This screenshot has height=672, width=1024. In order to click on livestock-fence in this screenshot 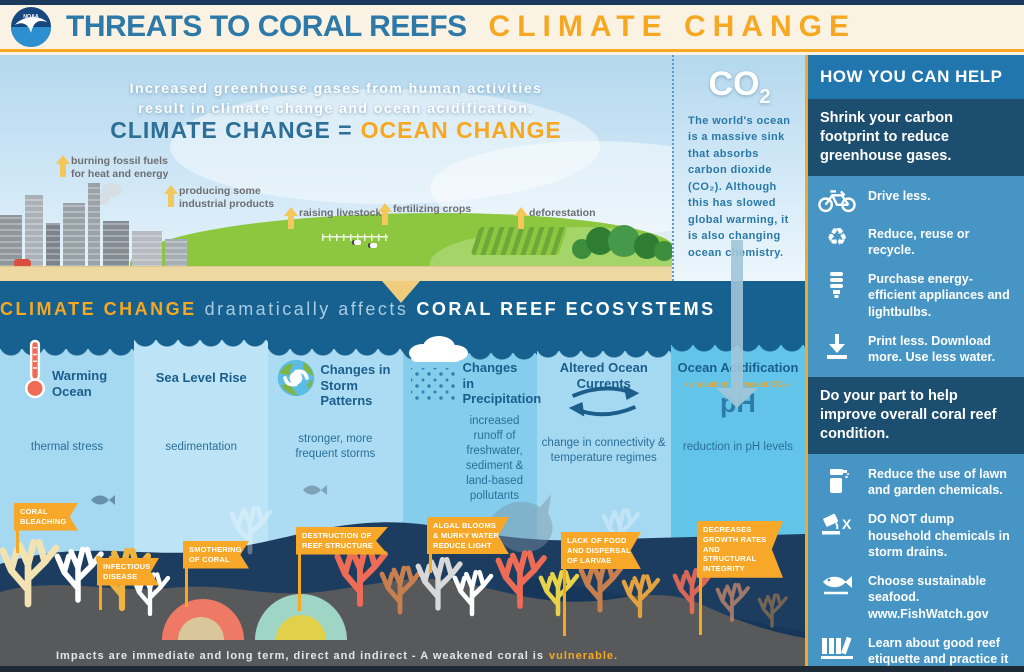, I will do `click(355, 237)`.